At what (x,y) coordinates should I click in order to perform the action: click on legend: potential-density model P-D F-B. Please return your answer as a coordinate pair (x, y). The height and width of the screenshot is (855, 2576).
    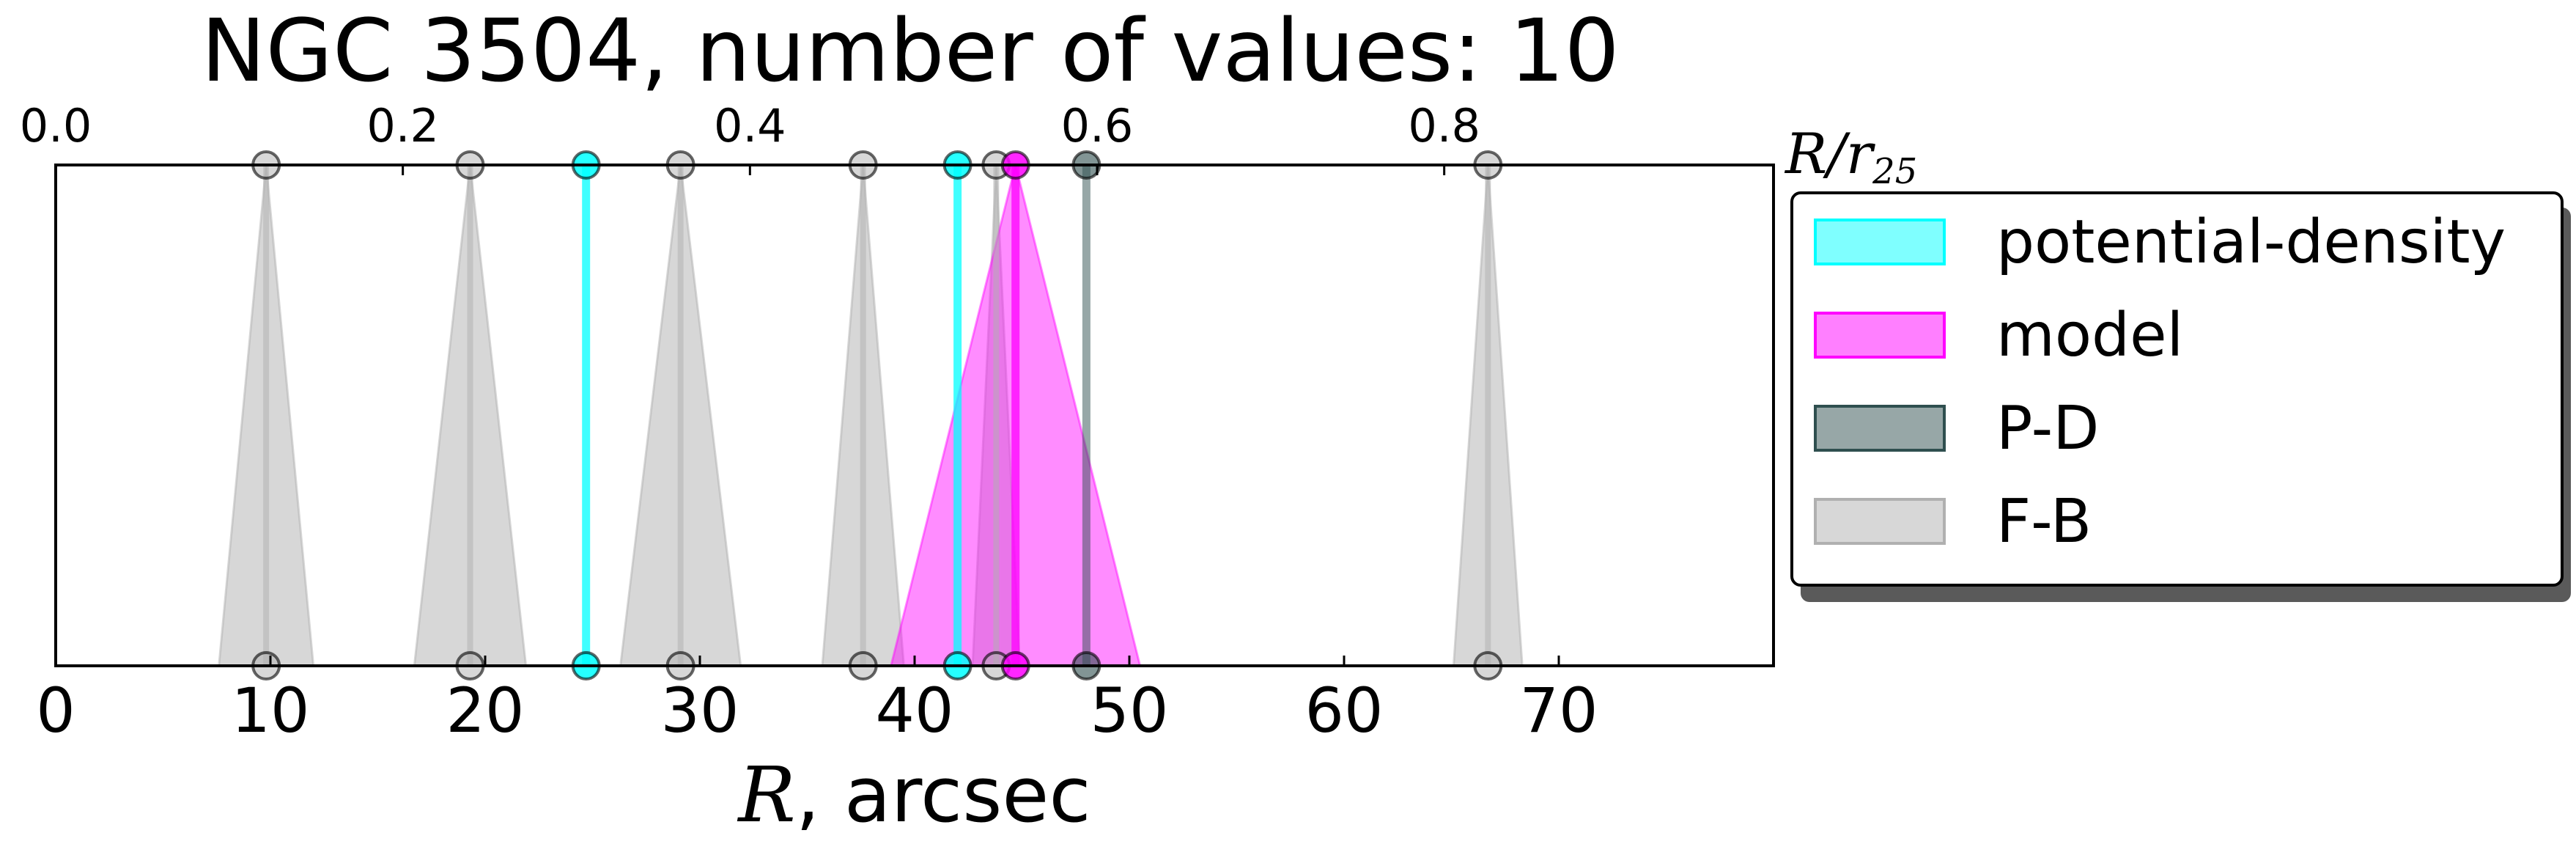
    Looking at the image, I should click on (2180, 396).